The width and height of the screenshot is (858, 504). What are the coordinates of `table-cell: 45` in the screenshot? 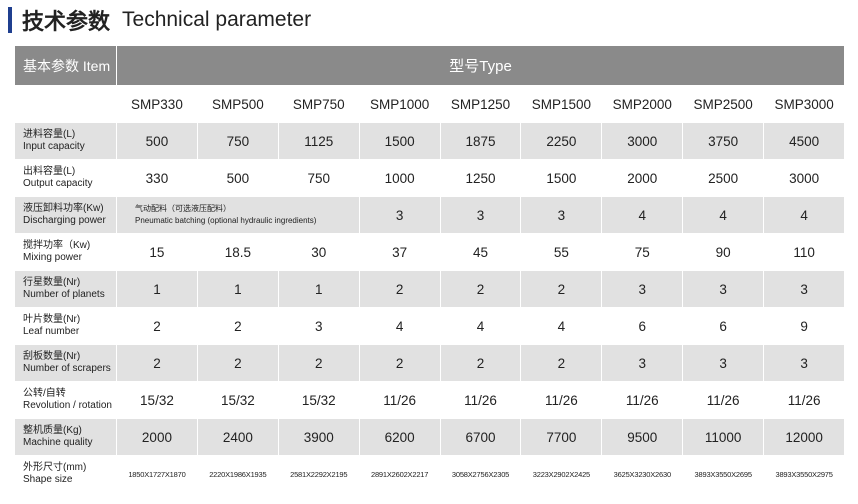 It's located at (480, 252).